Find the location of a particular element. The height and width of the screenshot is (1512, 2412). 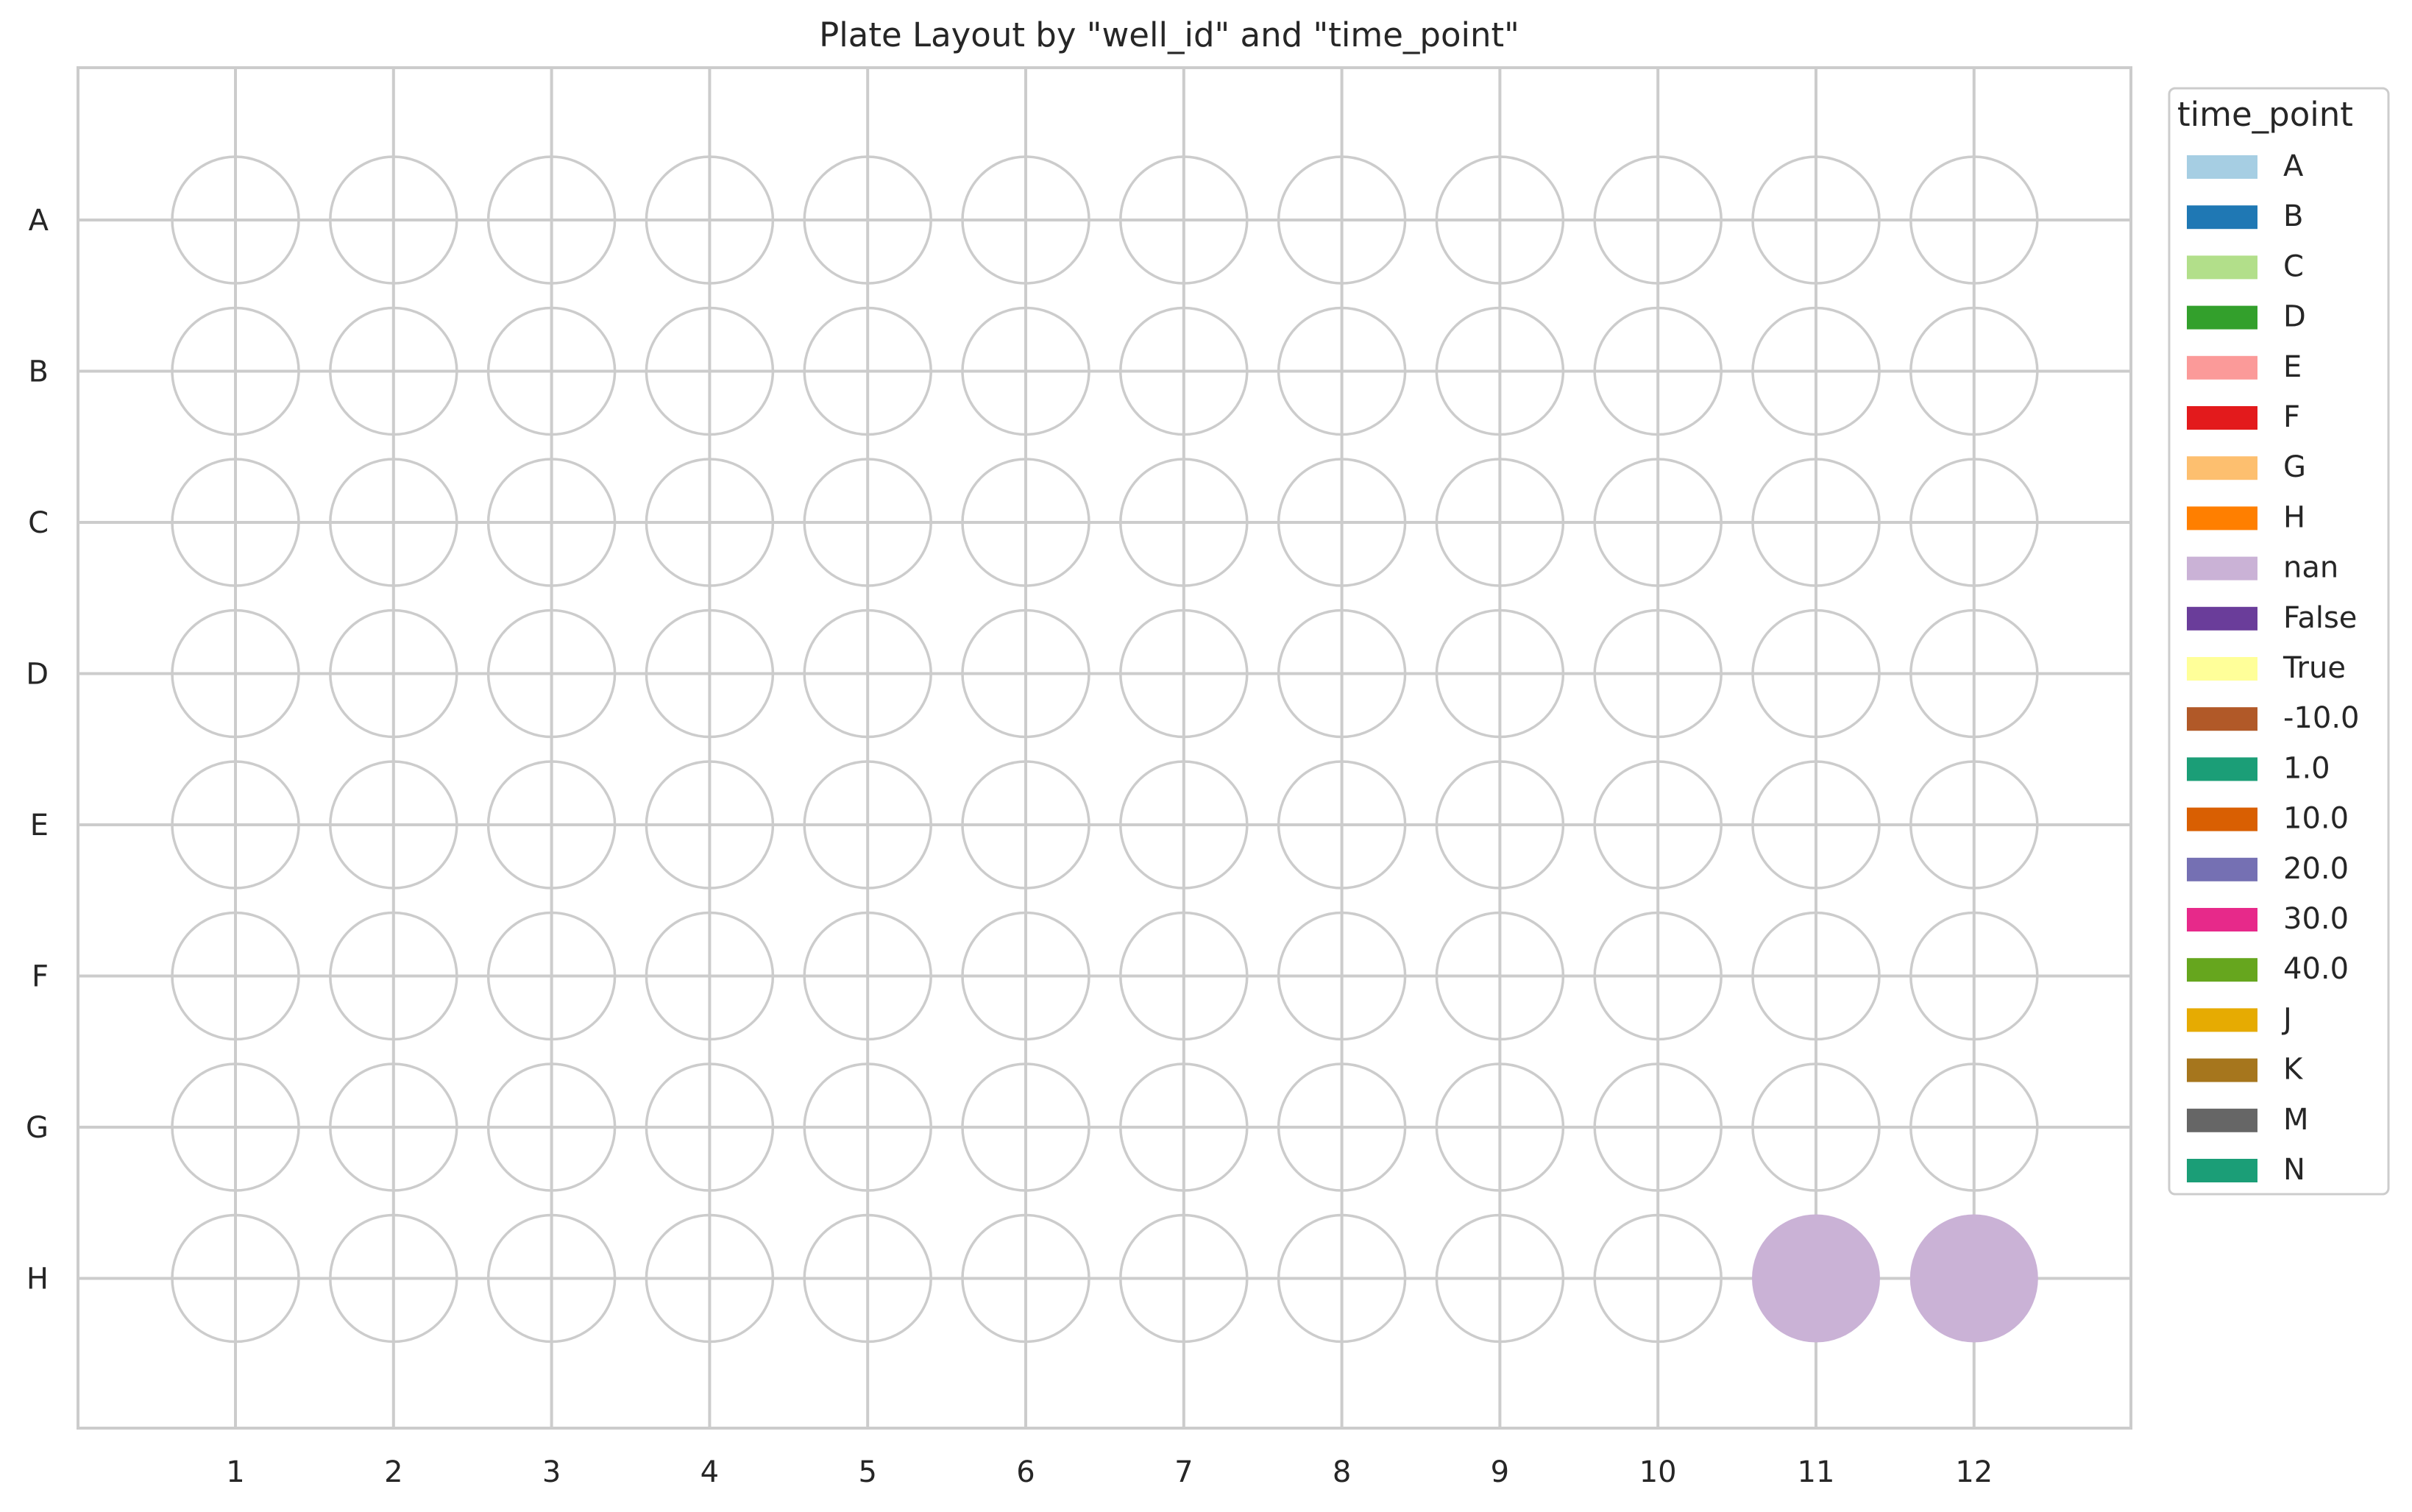

well-D11 is located at coordinates (1816, 673).